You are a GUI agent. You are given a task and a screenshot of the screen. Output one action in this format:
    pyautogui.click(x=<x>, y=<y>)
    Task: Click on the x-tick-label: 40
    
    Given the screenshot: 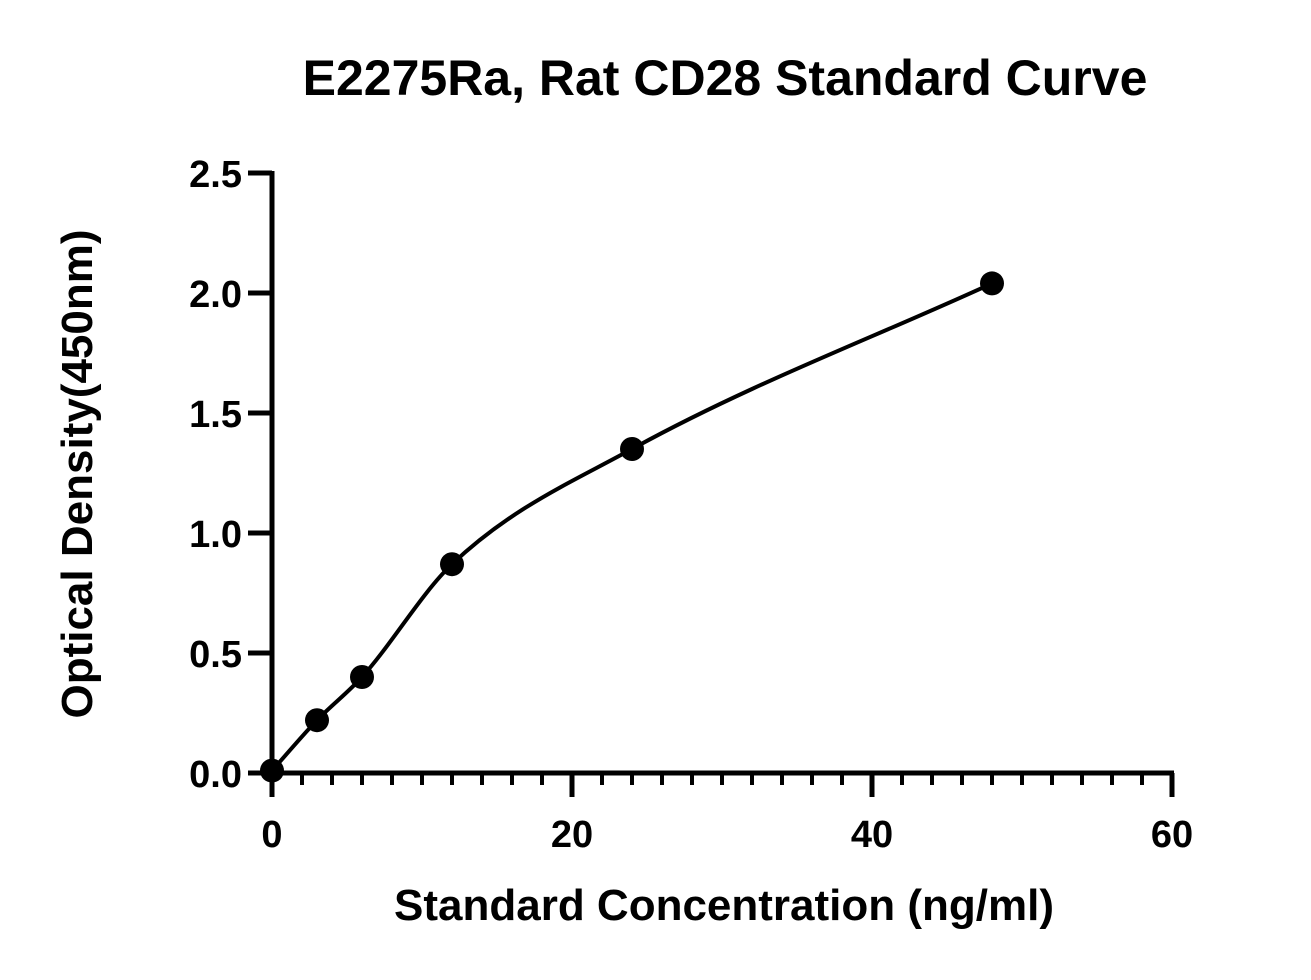 What is the action you would take?
    pyautogui.click(x=872, y=835)
    